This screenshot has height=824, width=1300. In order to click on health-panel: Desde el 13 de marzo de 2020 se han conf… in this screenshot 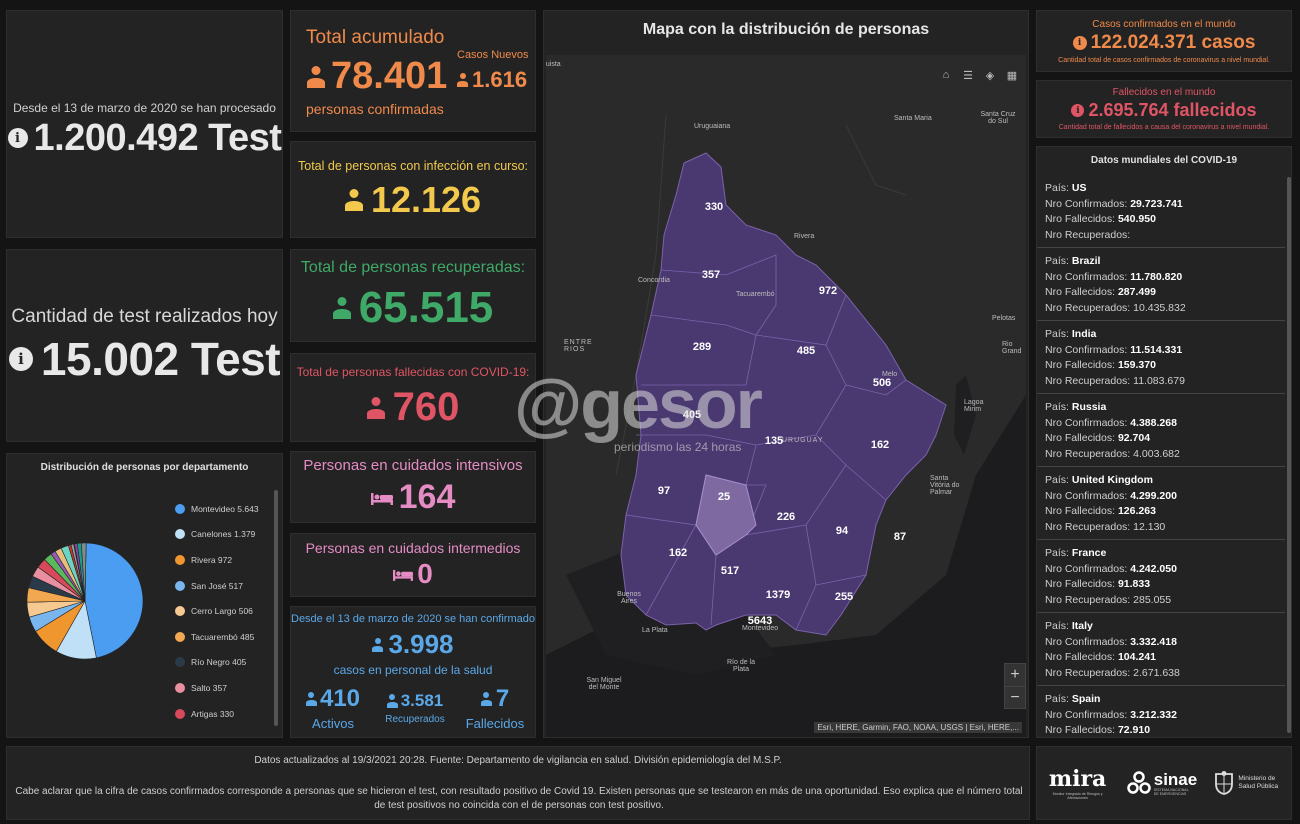, I will do `click(413, 672)`.